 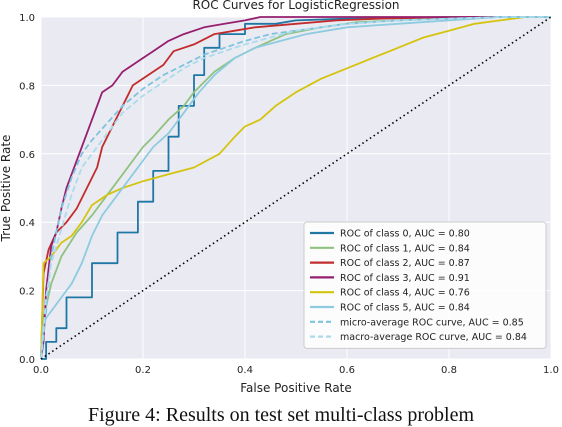 What do you see at coordinates (405, 308) in the screenshot?
I see `legend-label: ROC of class 5, AUC = 0.84` at bounding box center [405, 308].